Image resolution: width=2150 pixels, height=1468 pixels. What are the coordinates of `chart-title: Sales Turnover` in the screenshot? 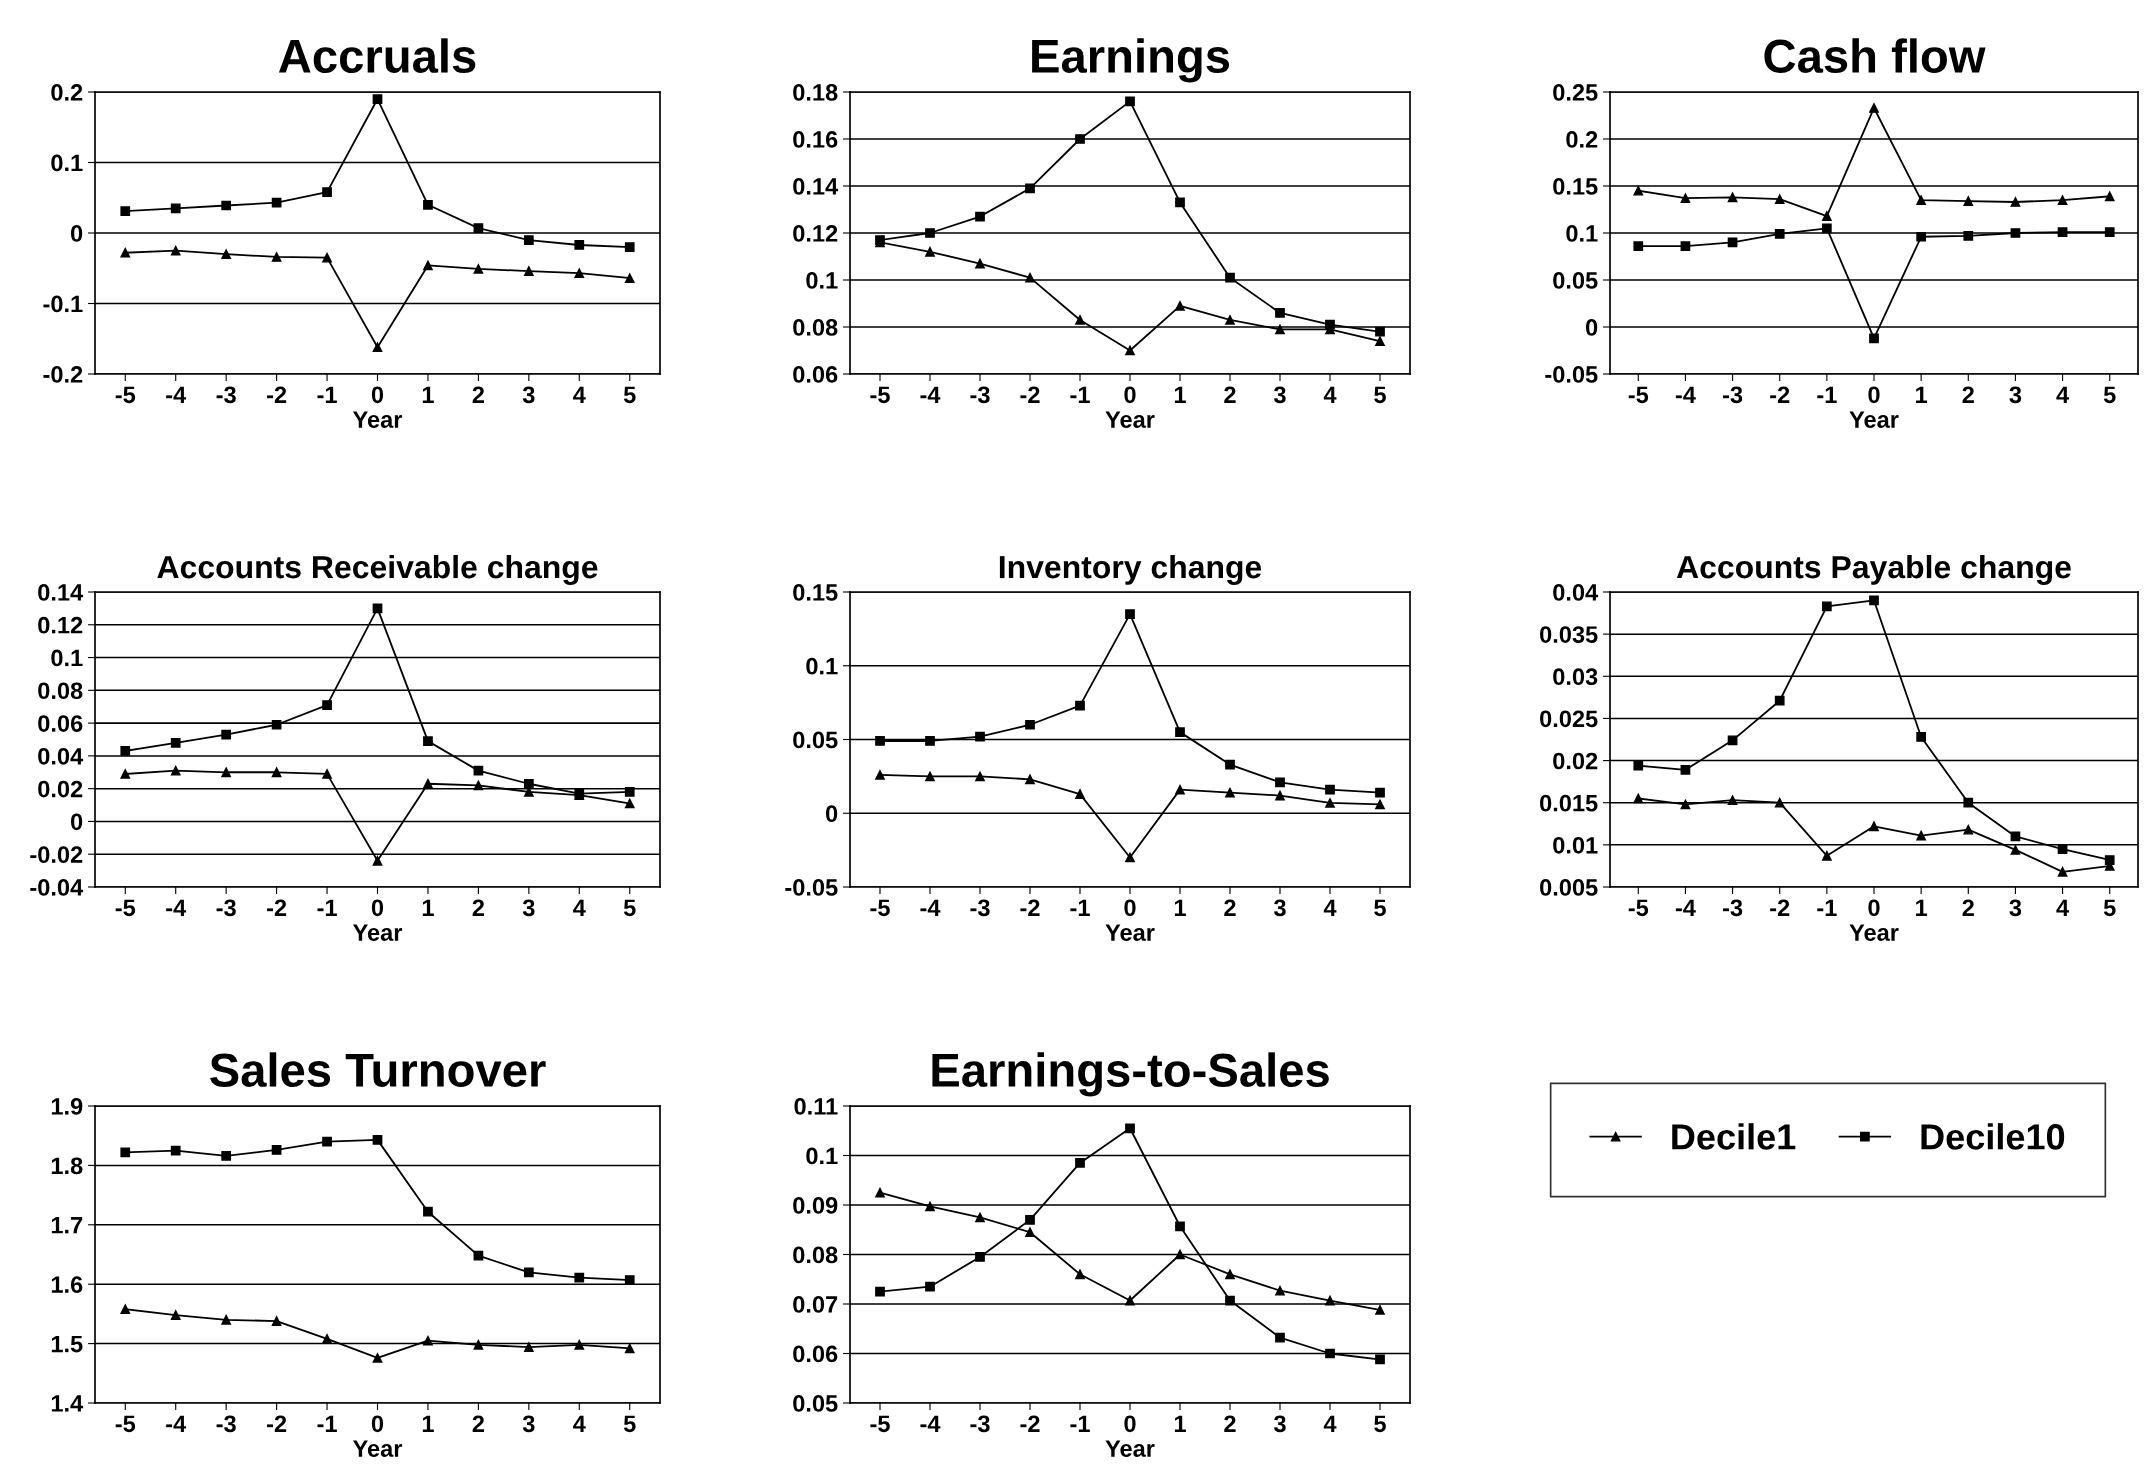 It's located at (378, 1070).